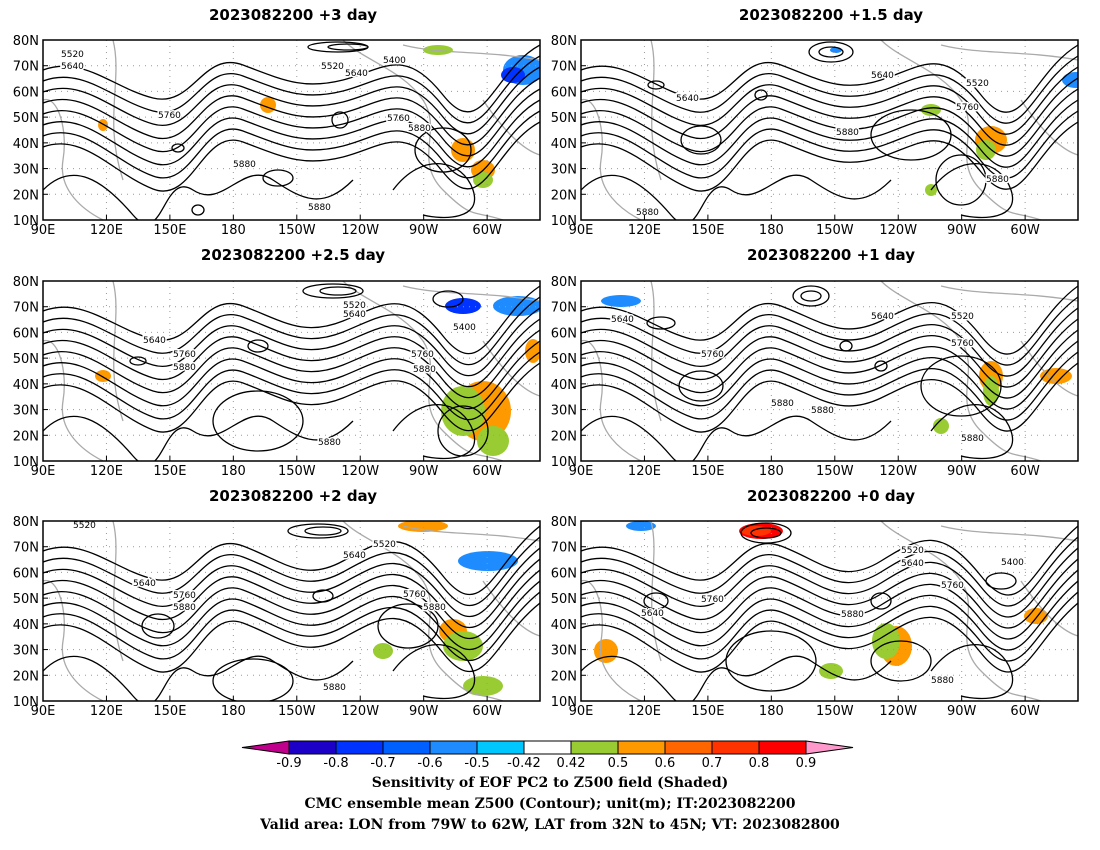 The image size is (1100, 850). I want to click on panel-title-2: 2023082200 +1.5 day, so click(831, 15).